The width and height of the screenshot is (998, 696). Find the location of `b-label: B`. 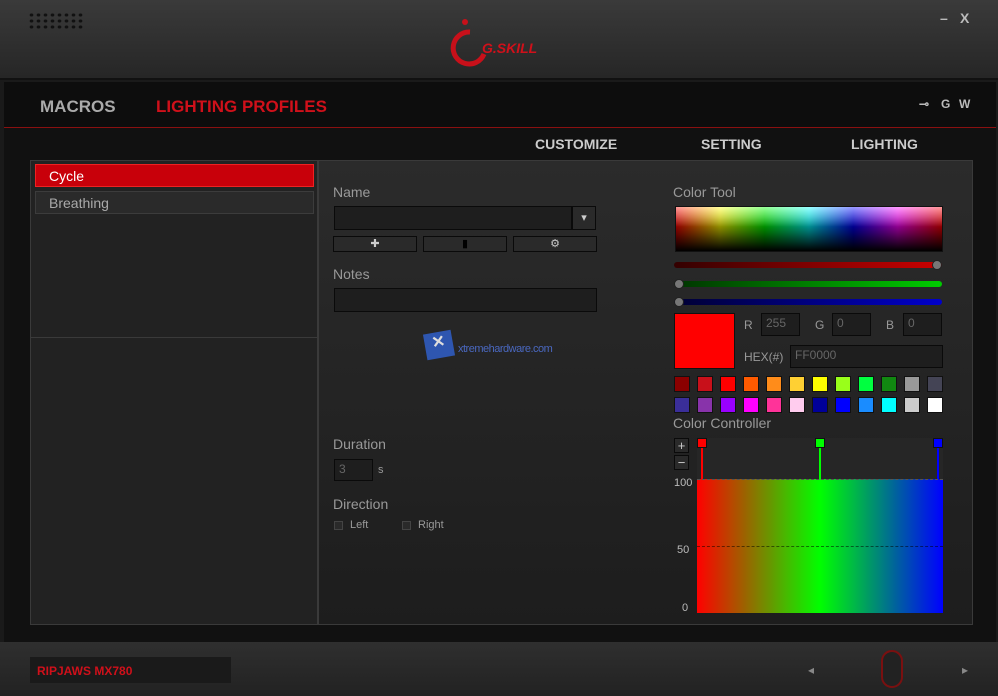

b-label: B is located at coordinates (890, 325).